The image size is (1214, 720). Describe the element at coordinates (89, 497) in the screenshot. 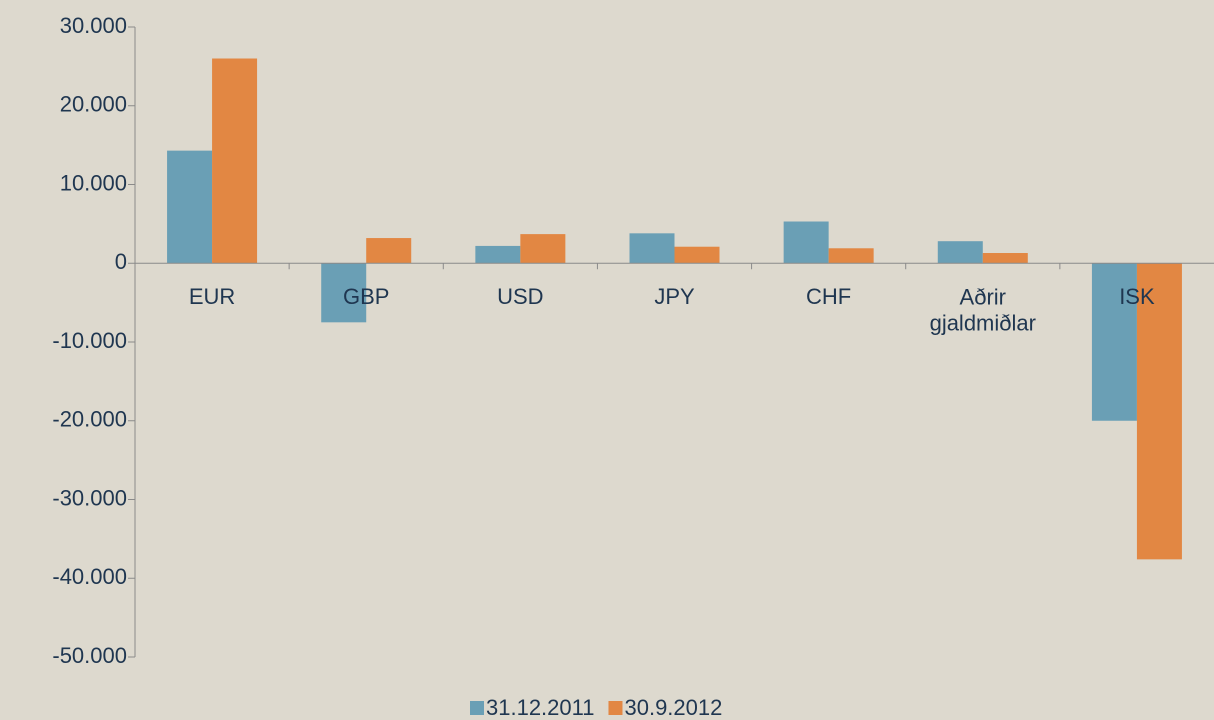

I see `y-tick-label: -30.000` at that location.